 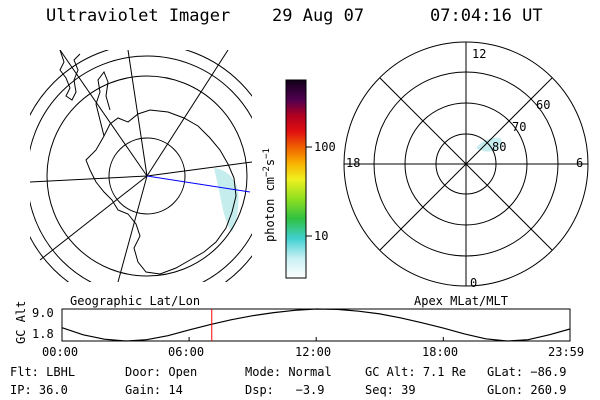 What do you see at coordinates (313, 352) in the screenshot?
I see `orbit-x-tick-label-2: 12:00` at bounding box center [313, 352].